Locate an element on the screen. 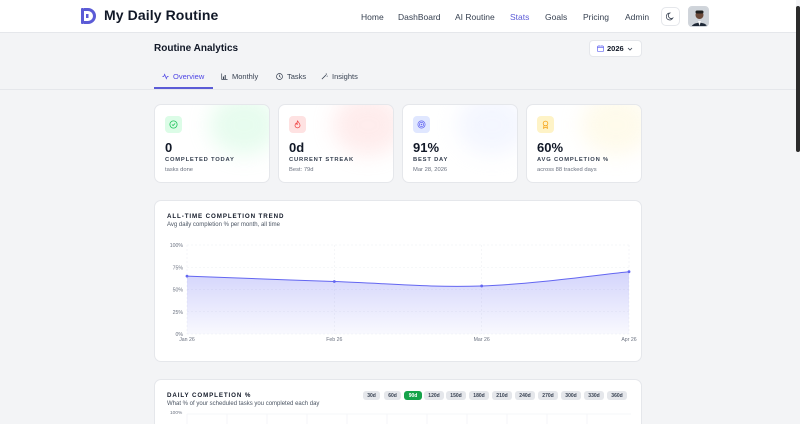 The height and width of the screenshot is (424, 800). flame-icon is located at coordinates (297, 124).